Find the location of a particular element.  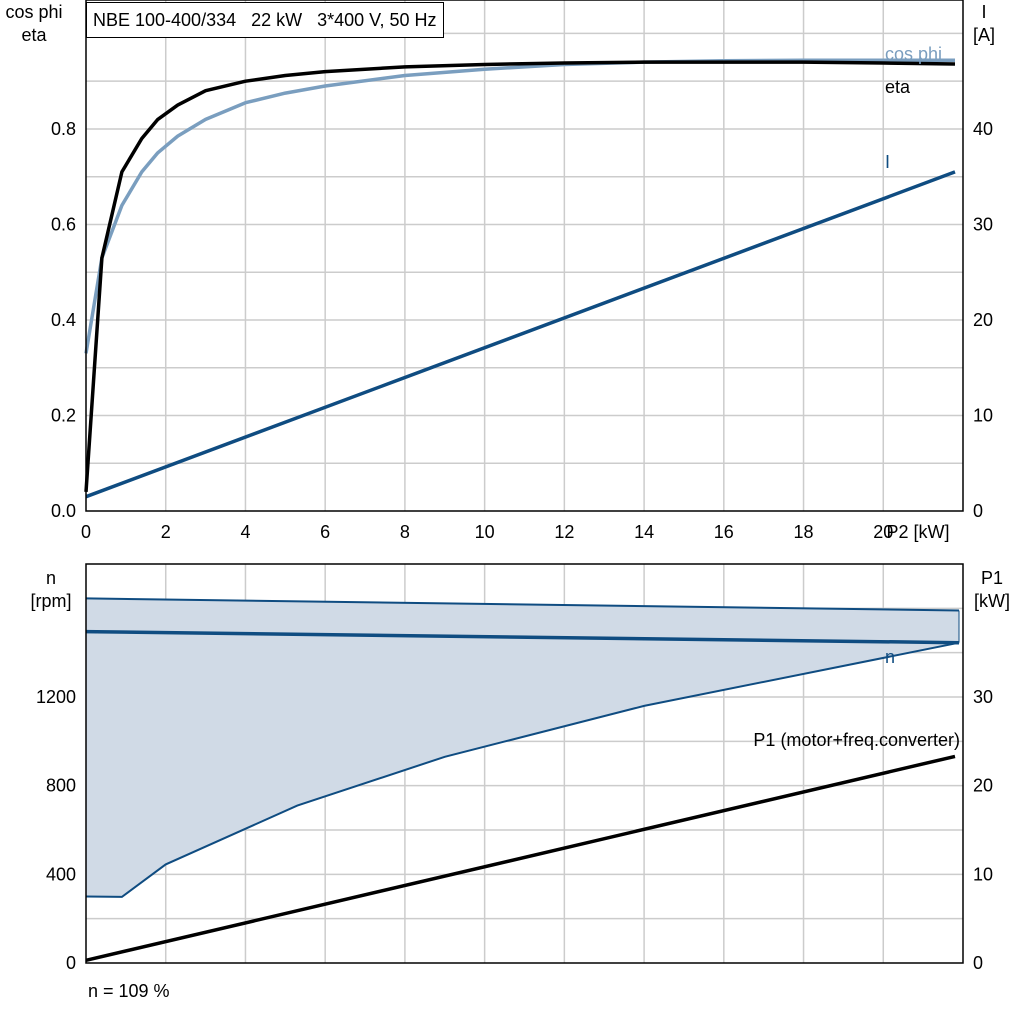

x-tick-label: 0 is located at coordinates (86, 532).